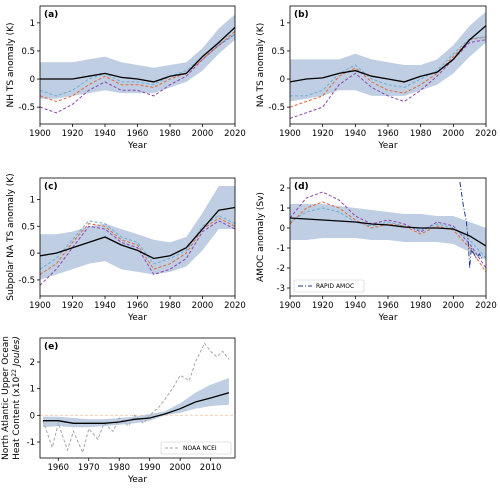 This screenshot has height=501, width=500. Describe the element at coordinates (51, 347) in the screenshot. I see `panel-label: (e)` at that location.